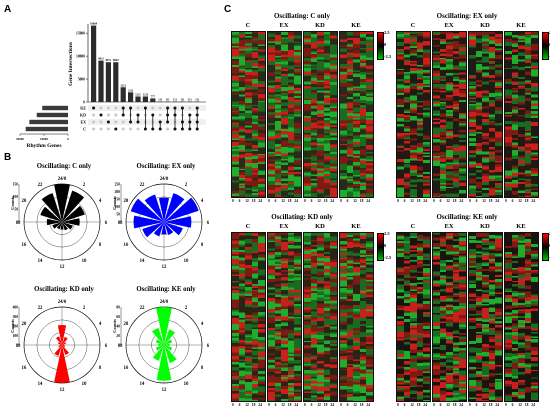 Image resolution: width=550 pixels, height=407 pixels. What do you see at coordinates (109, 60) in the screenshot?
I see `upset-bar-label: 8671` at bounding box center [109, 60].